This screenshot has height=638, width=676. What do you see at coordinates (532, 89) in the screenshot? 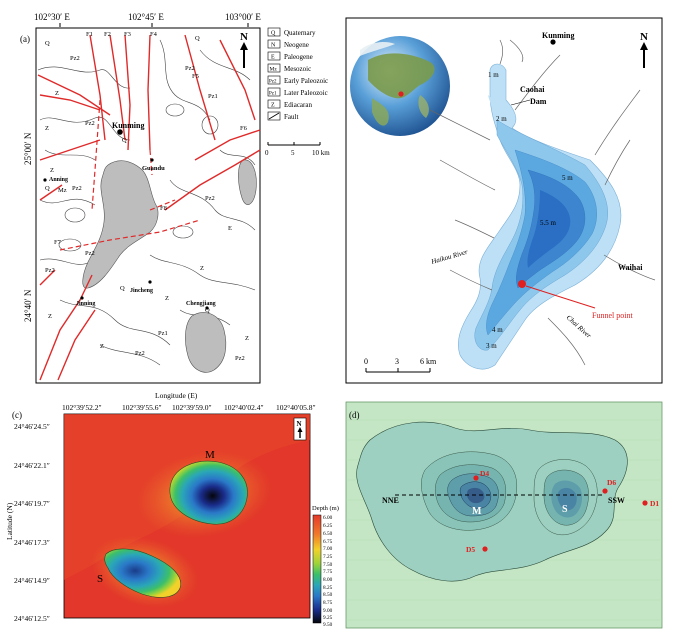
I see `place-caohai: Caohai` at bounding box center [532, 89].